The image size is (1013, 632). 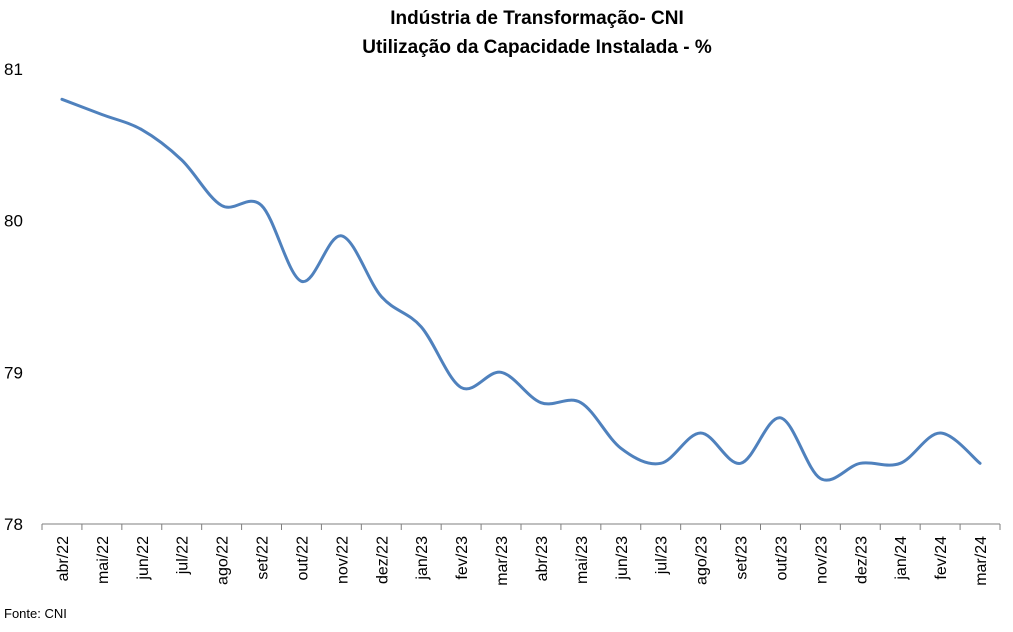 I want to click on x-tick-label: nov/22, so click(x=342, y=560).